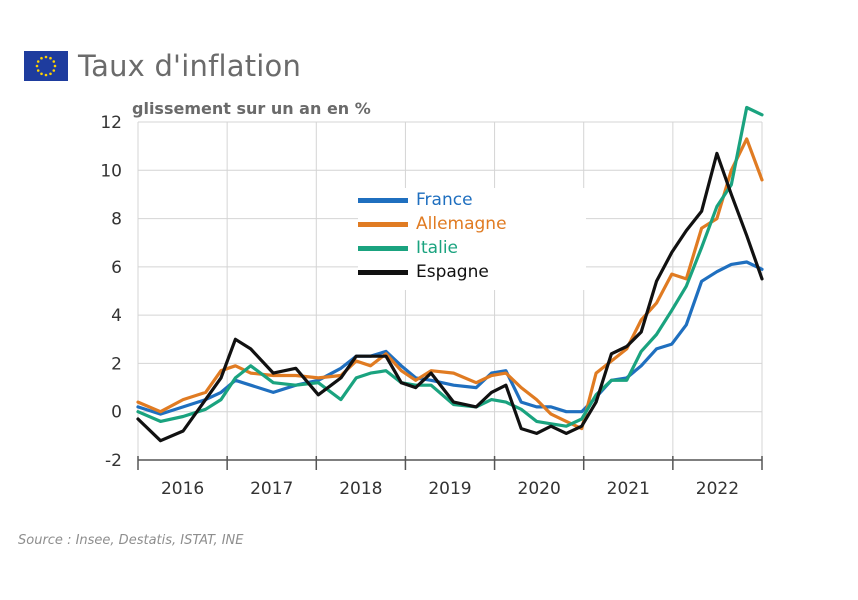  What do you see at coordinates (116, 268) in the screenshot?
I see `y-tick-label: 6` at bounding box center [116, 268].